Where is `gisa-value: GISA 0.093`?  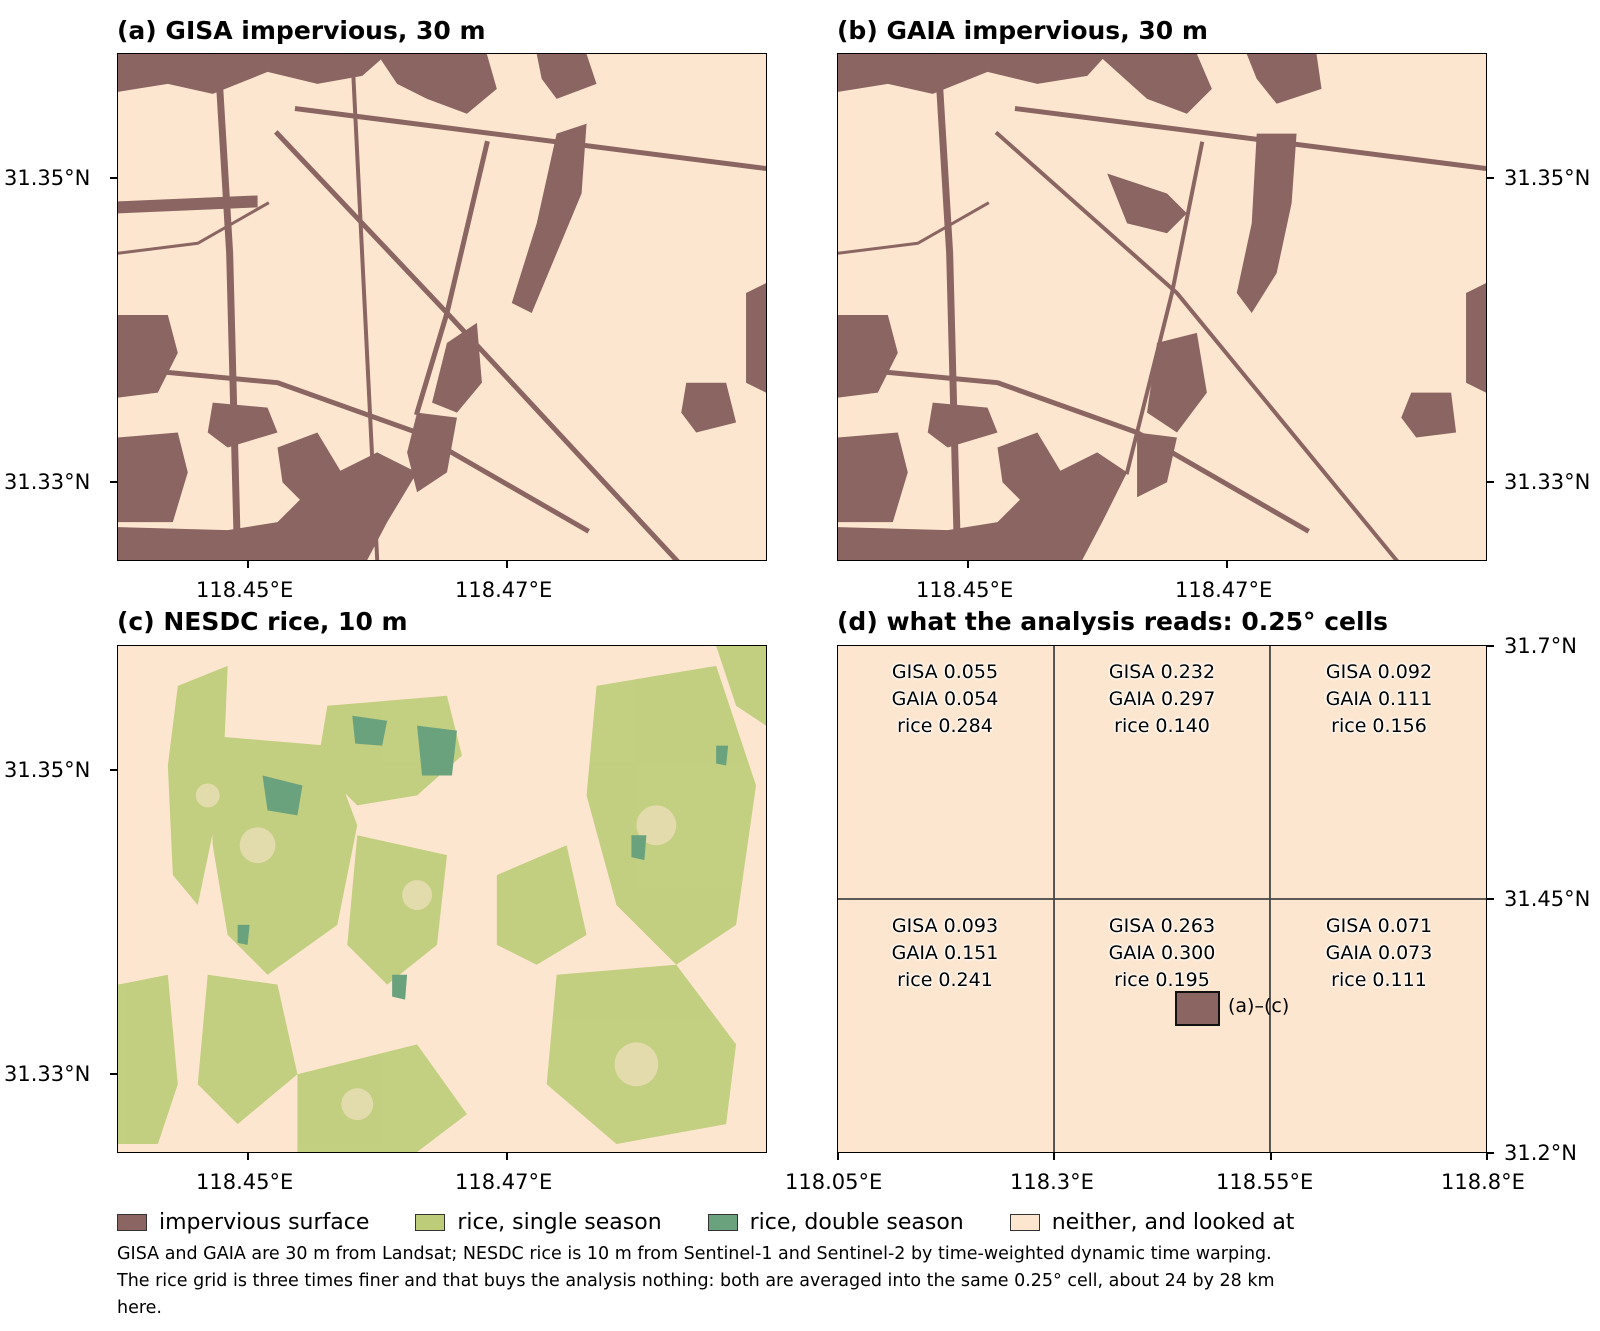 gisa-value: GISA 0.093 is located at coordinates (945, 926).